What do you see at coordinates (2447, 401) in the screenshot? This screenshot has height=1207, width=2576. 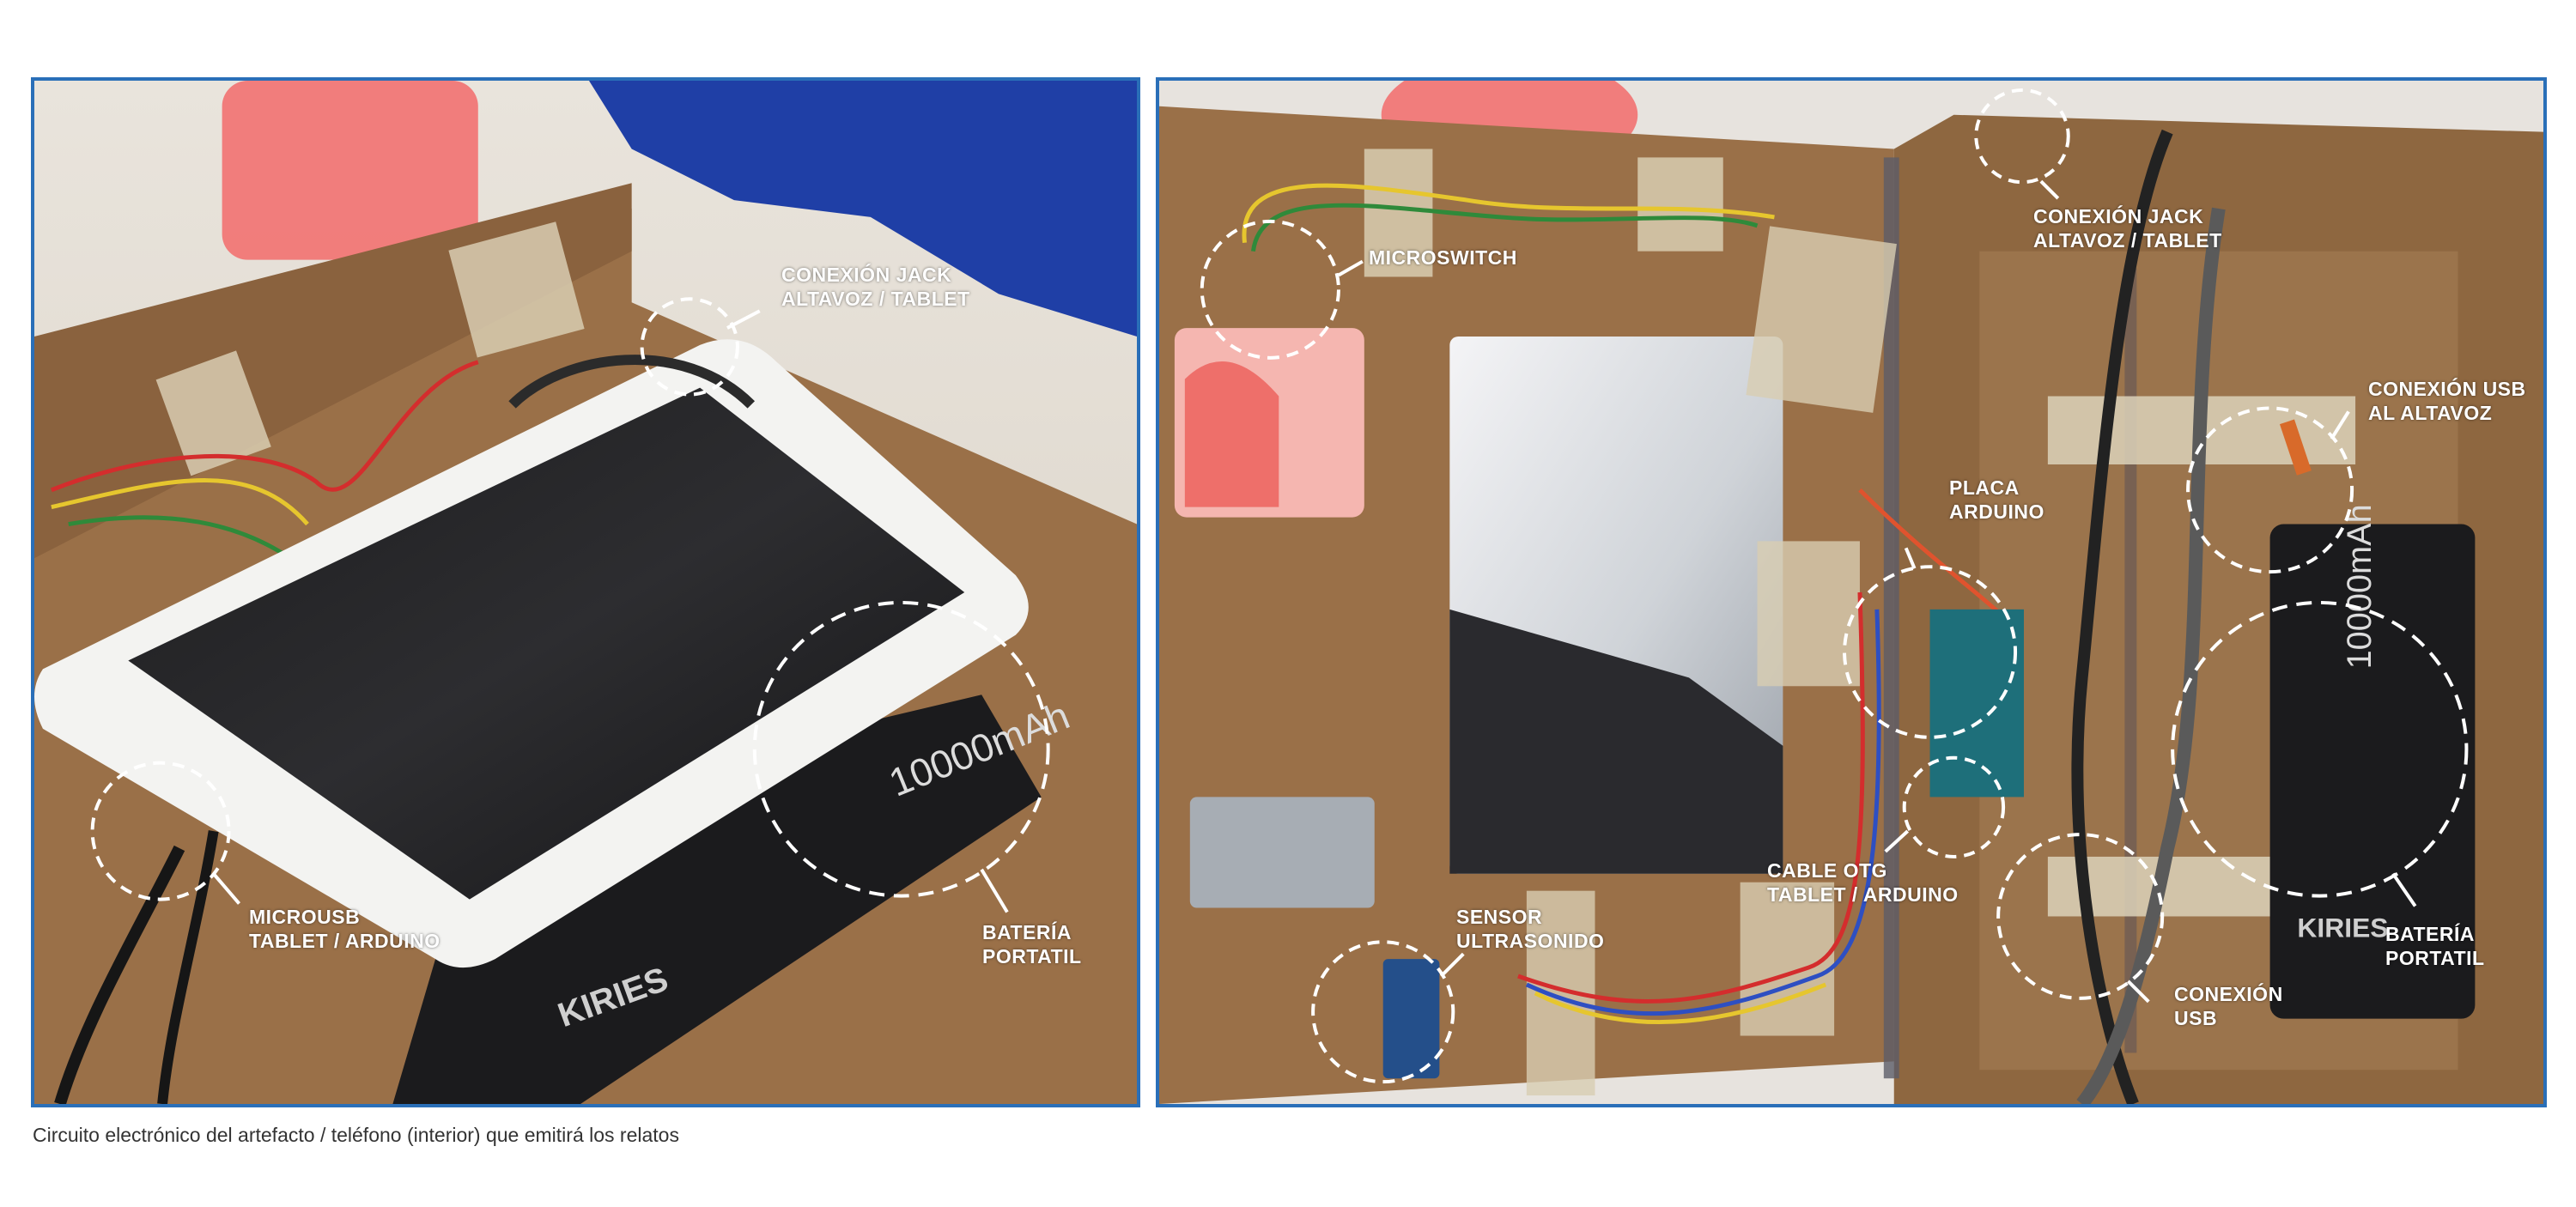 I see `label-usb-speaker: CONEXIÓN USB AL ALTAVOZ` at bounding box center [2447, 401].